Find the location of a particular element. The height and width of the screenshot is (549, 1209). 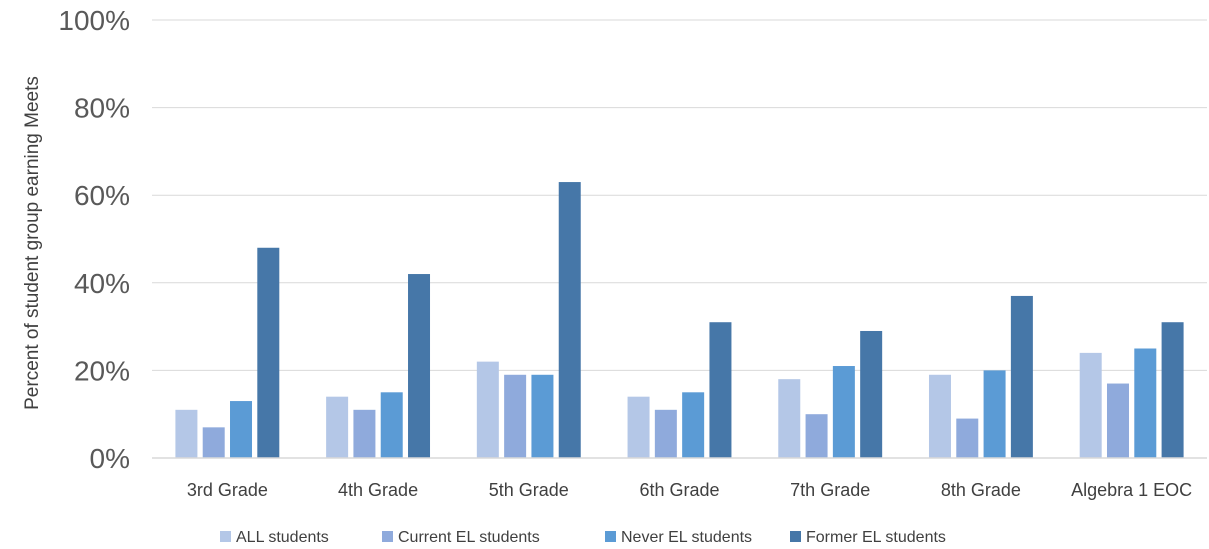

y-axis-title: Percent of student group earning Meets is located at coordinates (32, 243).